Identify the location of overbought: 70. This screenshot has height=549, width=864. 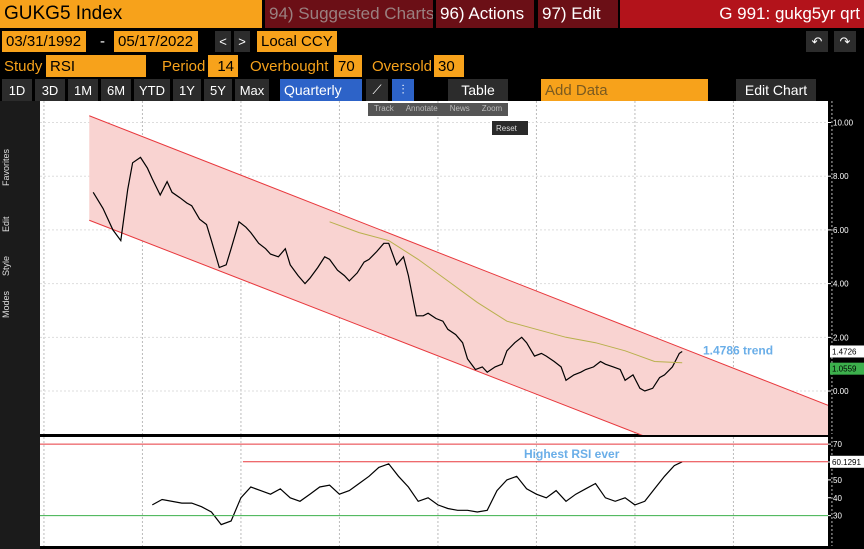
(348, 66).